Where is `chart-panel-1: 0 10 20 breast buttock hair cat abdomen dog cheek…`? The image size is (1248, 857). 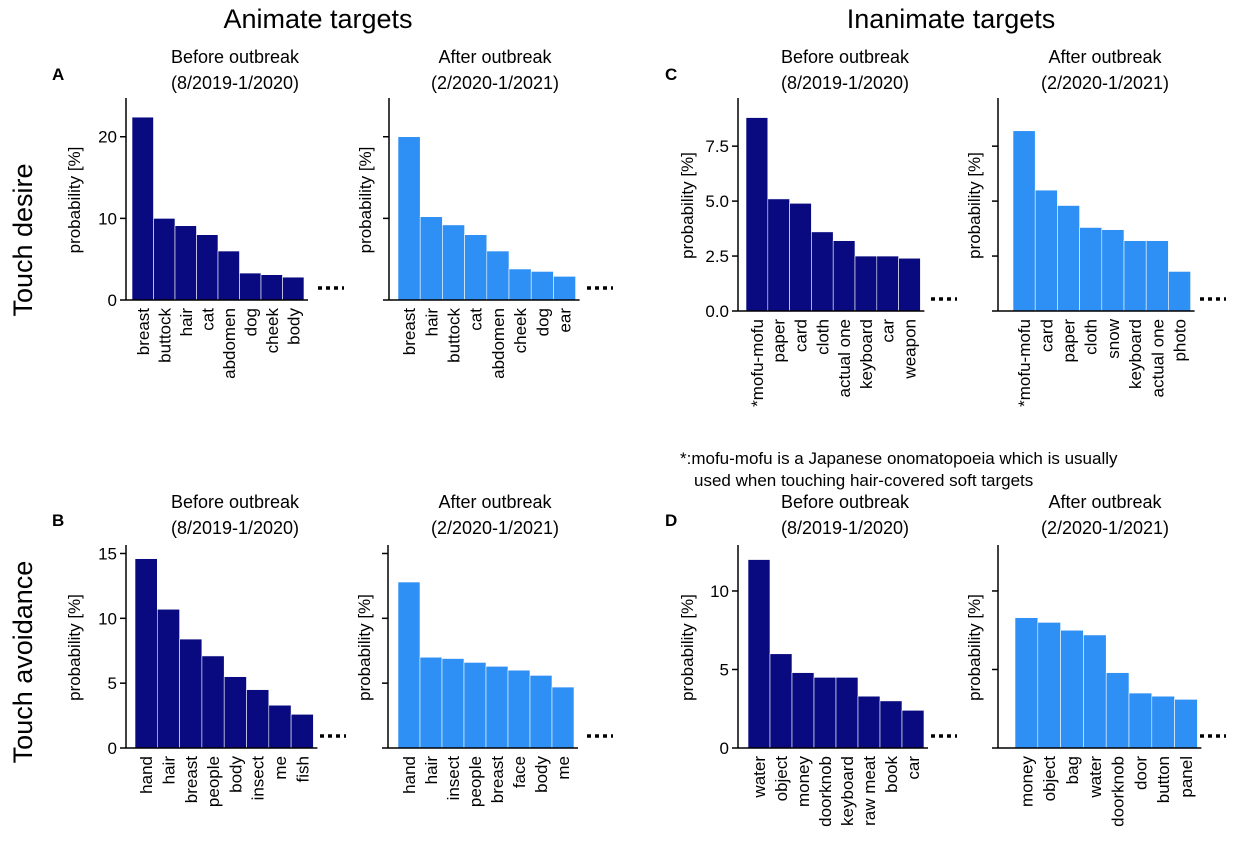
chart-panel-1: 0 10 20 breast buttock hair cat abdomen dog cheek… is located at coordinates (198, 213).